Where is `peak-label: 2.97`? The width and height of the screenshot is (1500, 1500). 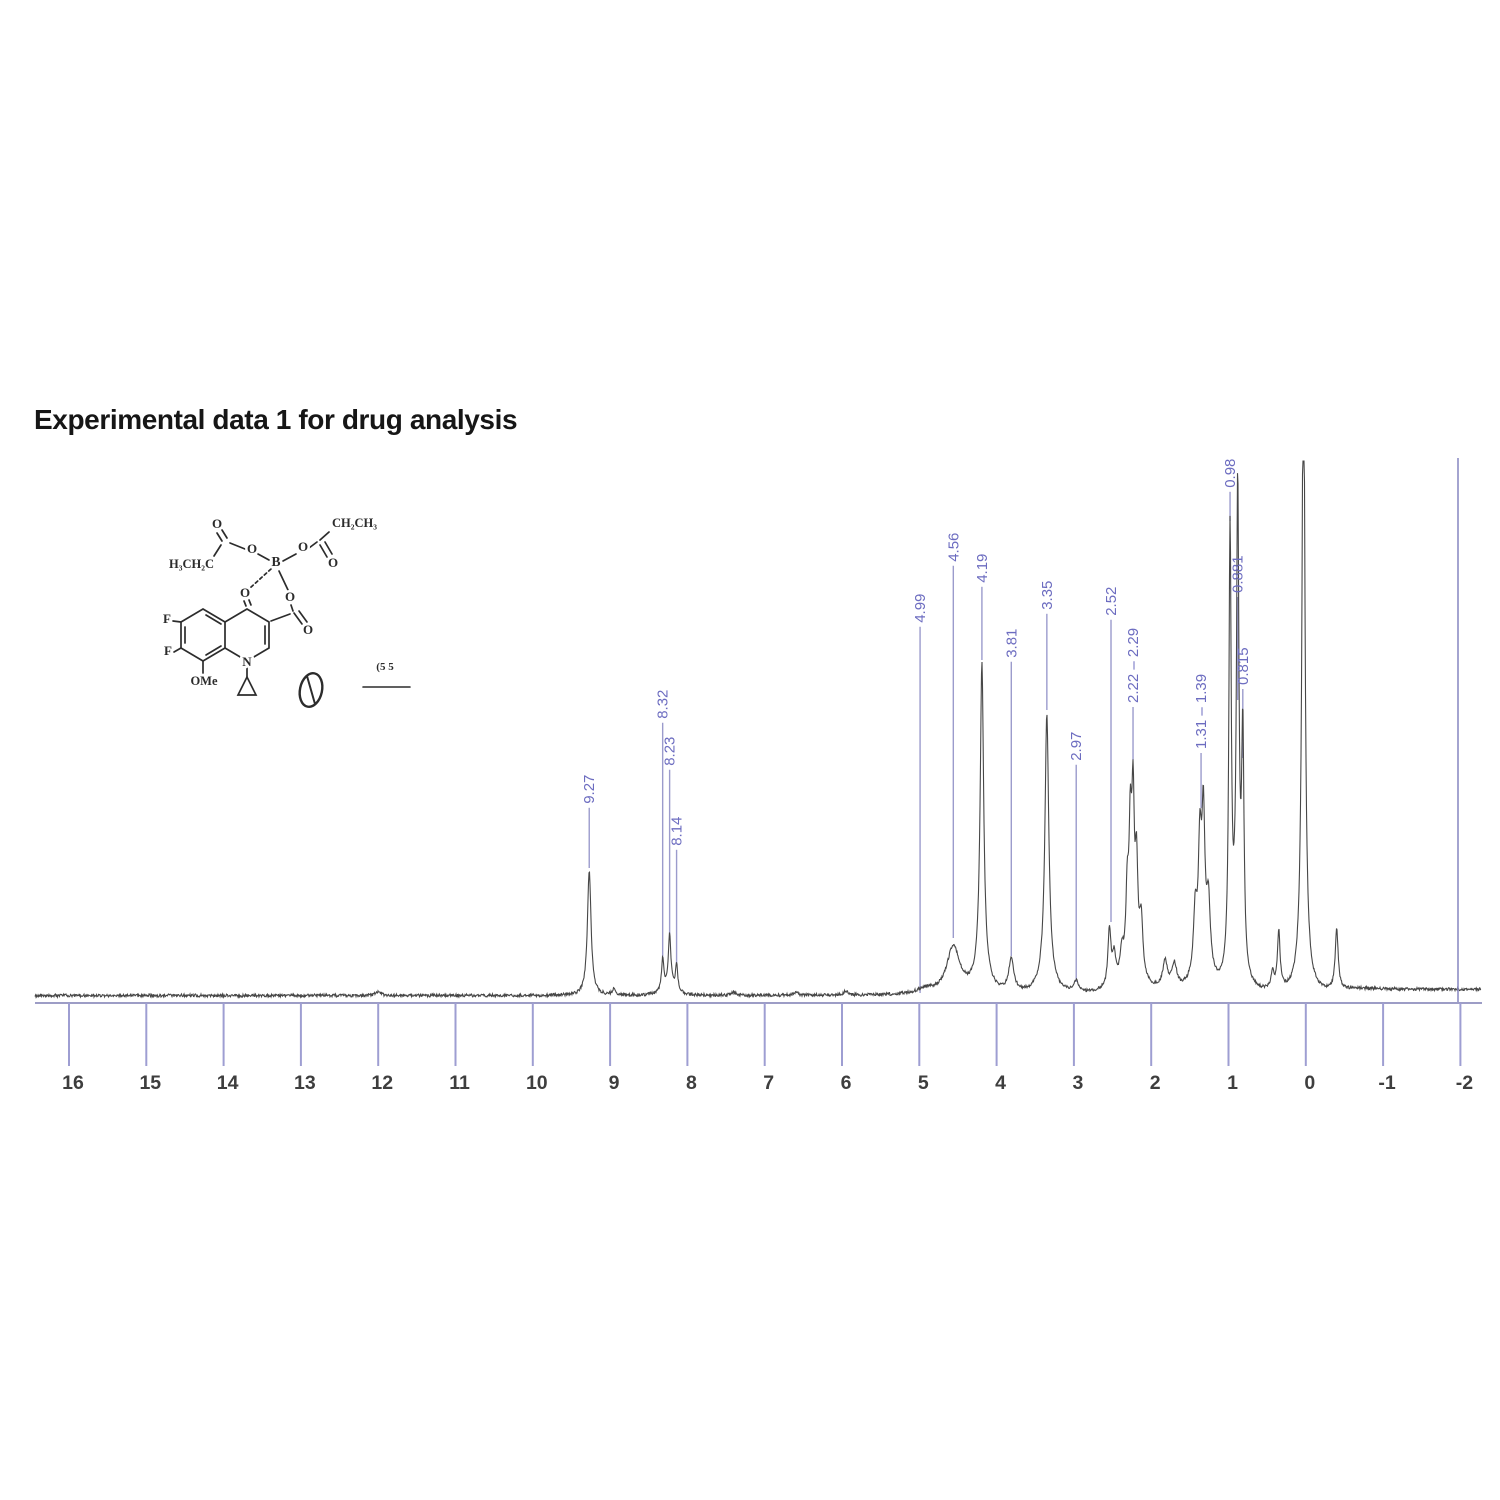 peak-label: 2.97 is located at coordinates (1076, 746).